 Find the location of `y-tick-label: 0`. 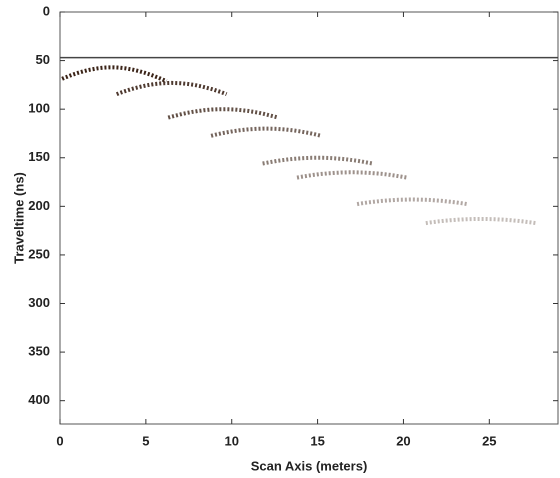

y-tick-label: 0 is located at coordinates (46, 10).